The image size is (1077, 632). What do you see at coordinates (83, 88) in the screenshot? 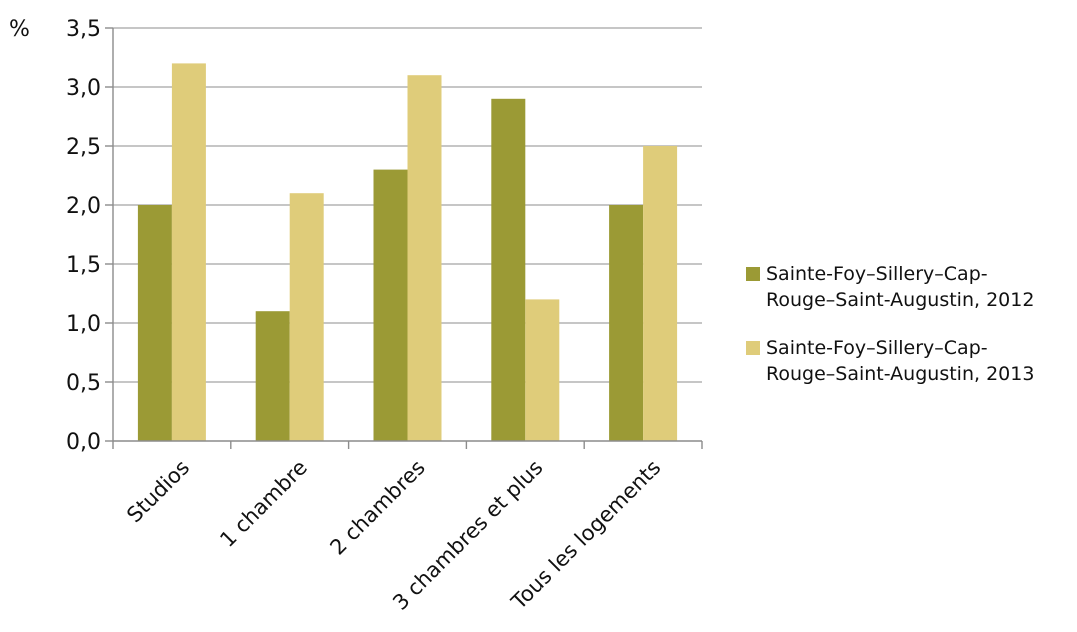
I see `y-tick-label: 3,0` at bounding box center [83, 88].